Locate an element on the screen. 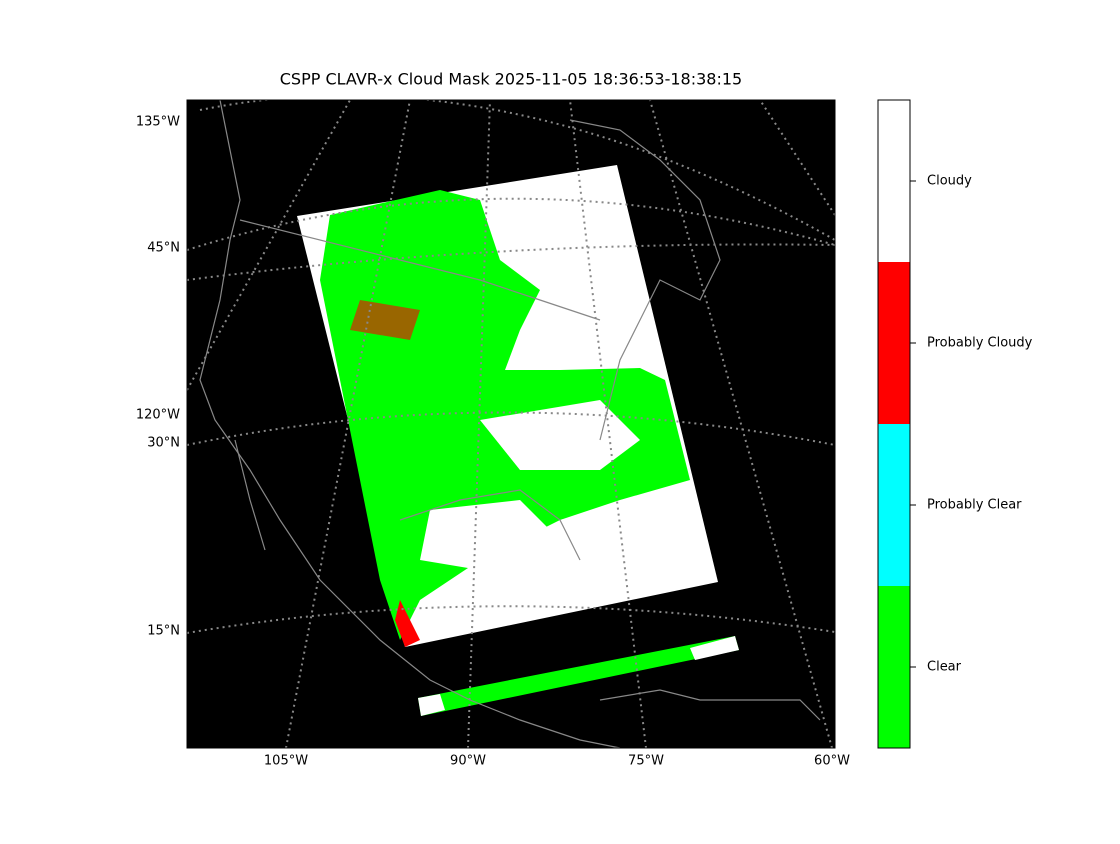 Image resolution: width=1120 pixels, height=844 pixels. lat-lon-label: 45°N is located at coordinates (163, 248).